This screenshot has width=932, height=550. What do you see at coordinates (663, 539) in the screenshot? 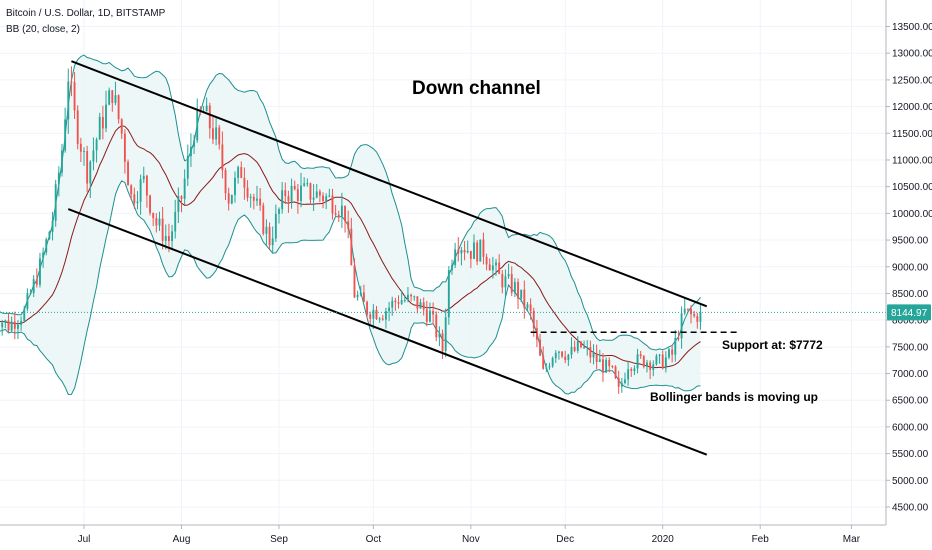
I see `x-tick-label: 2020` at bounding box center [663, 539].